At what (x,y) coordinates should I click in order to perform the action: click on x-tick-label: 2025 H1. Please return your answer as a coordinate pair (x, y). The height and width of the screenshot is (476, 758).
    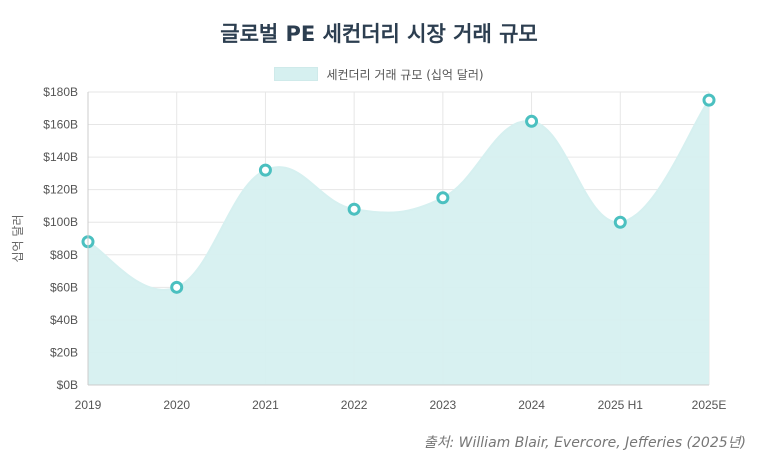
    Looking at the image, I should click on (621, 405).